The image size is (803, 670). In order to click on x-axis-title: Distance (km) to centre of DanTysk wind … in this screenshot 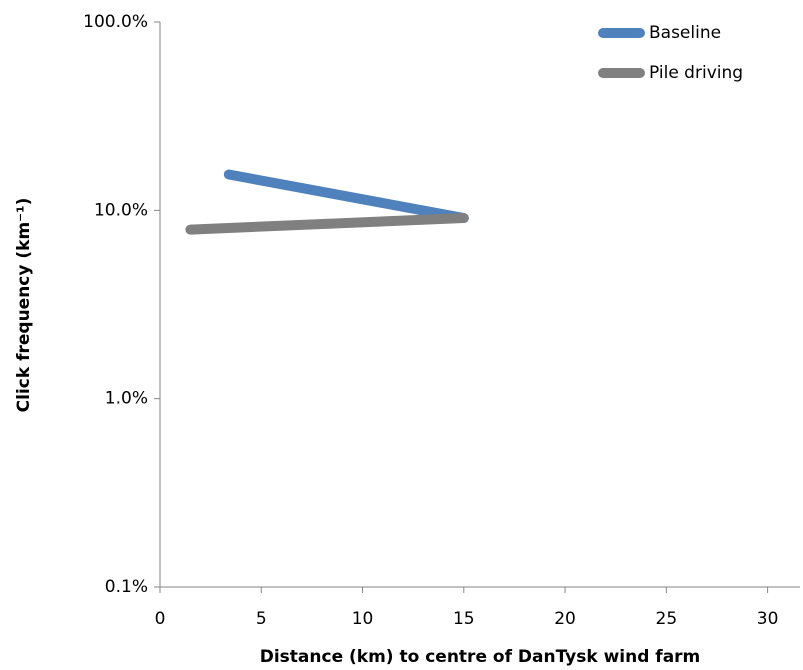, I will do `click(480, 657)`.